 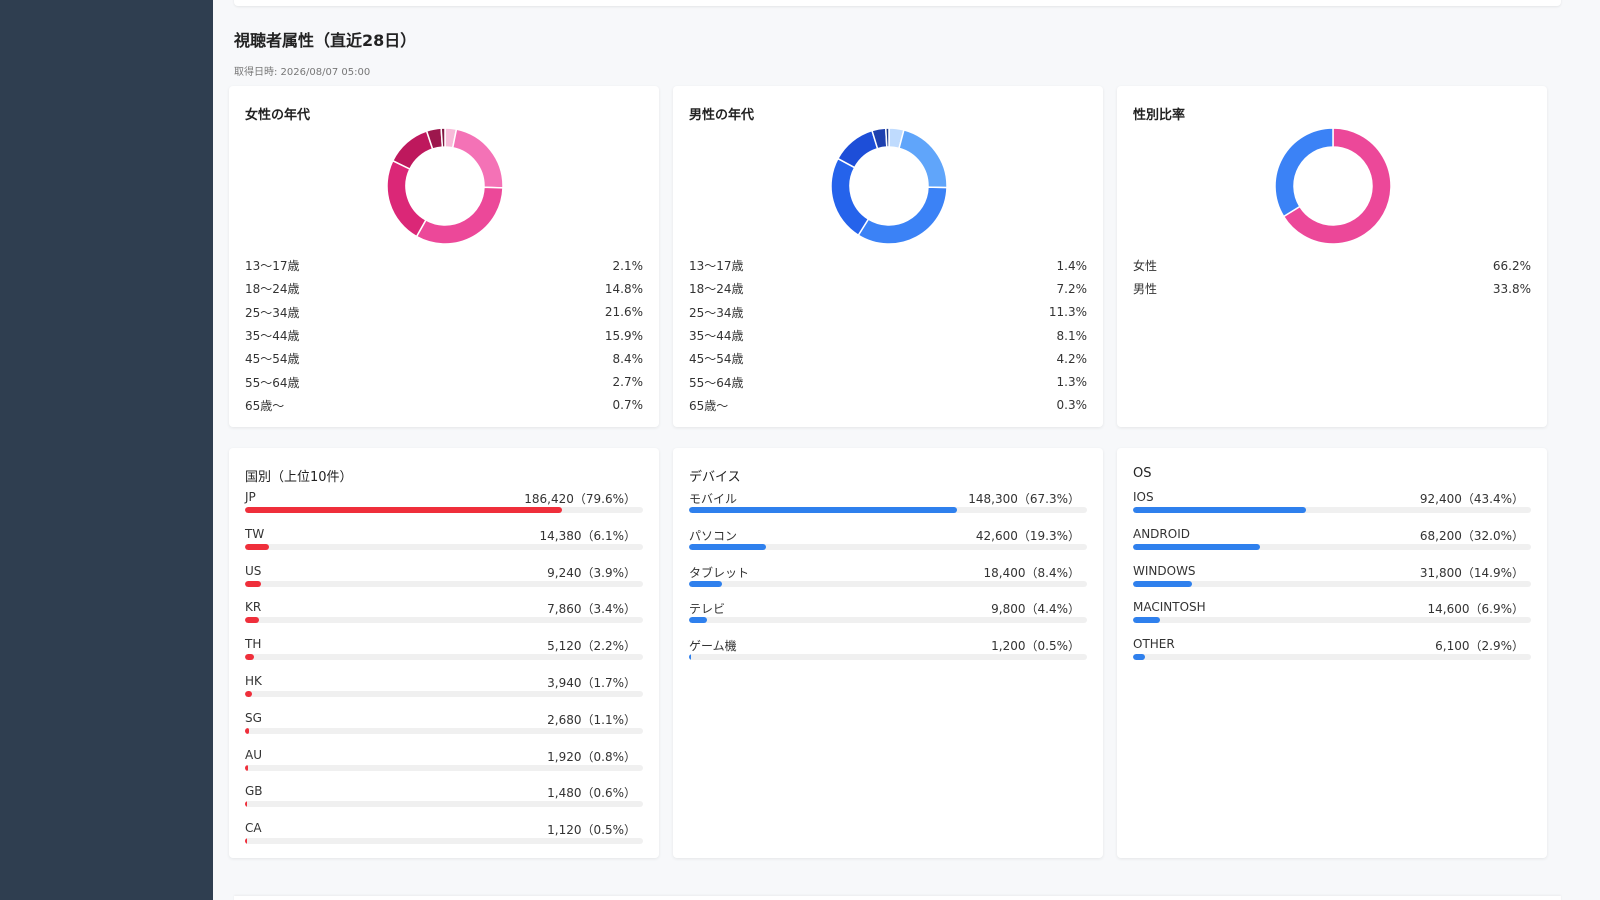 I want to click on bar-row: JP 186,420（79.6%）, so click(x=444, y=508).